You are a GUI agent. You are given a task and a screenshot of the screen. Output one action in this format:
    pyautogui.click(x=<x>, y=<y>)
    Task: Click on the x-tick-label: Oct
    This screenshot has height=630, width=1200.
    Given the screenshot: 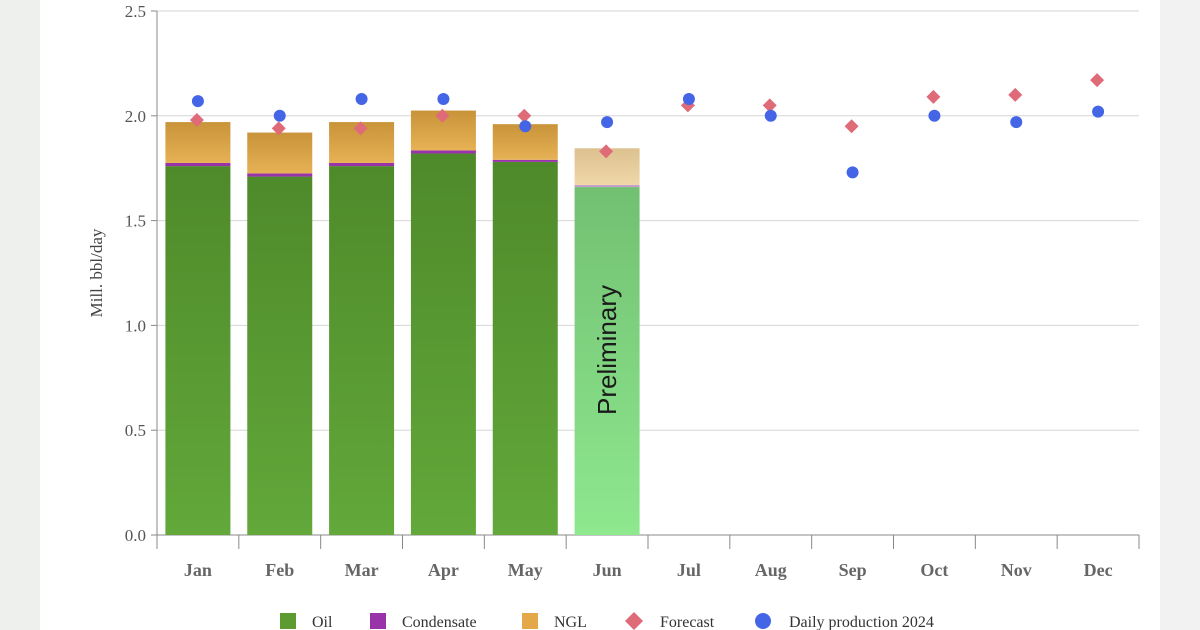 What is the action you would take?
    pyautogui.click(x=934, y=570)
    